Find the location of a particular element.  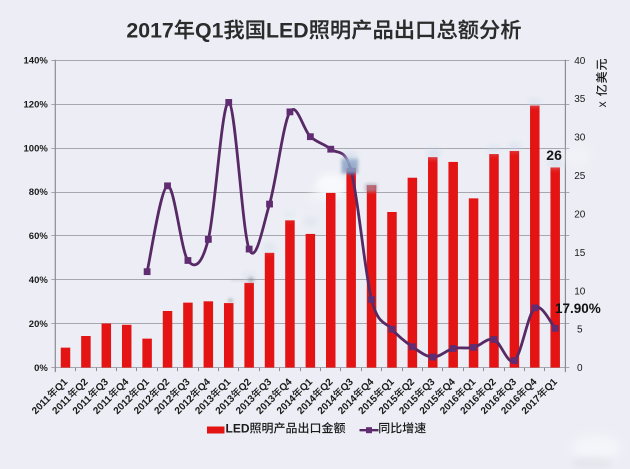

svg-text: 20% is located at coordinates (39, 324).